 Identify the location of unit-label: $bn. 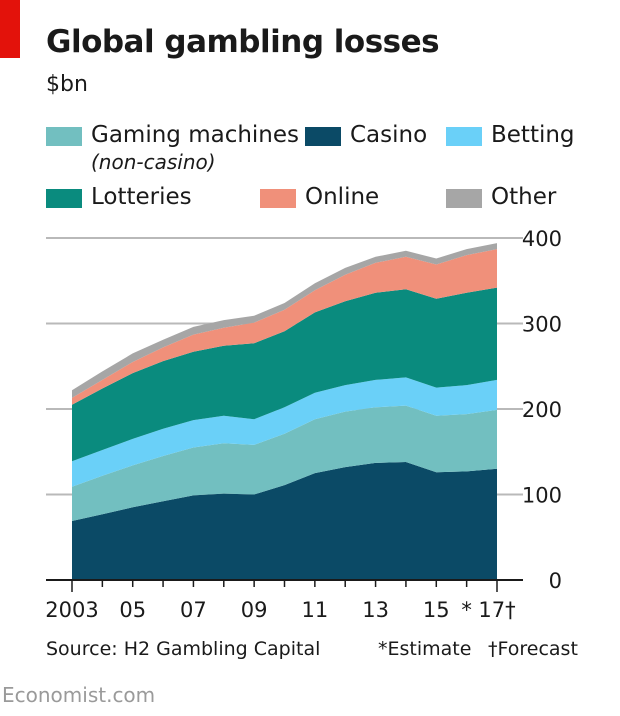
(67, 84).